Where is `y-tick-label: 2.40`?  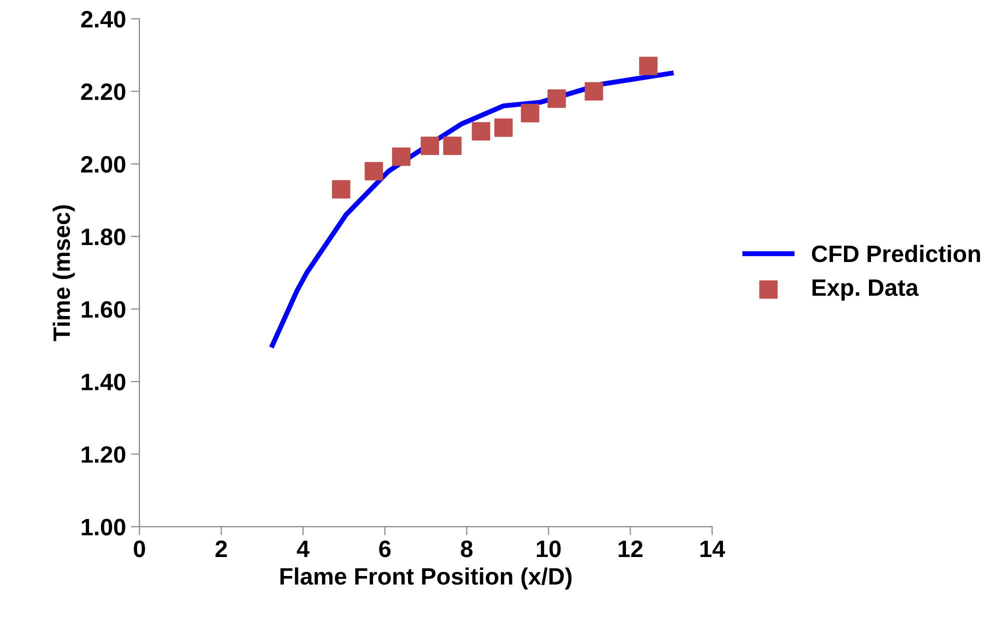 y-tick-label: 2.40 is located at coordinates (103, 19).